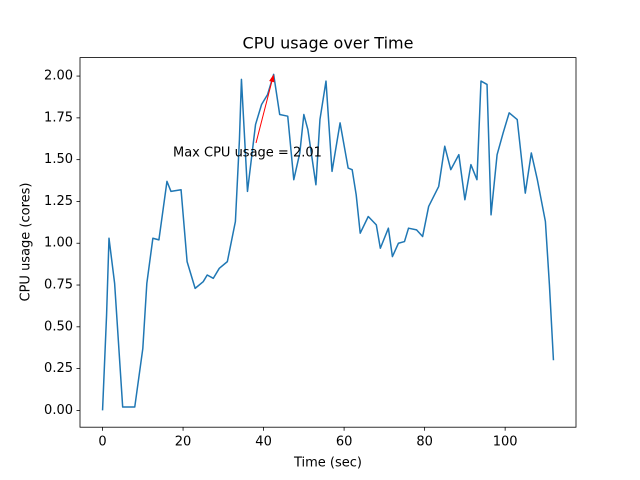 Image resolution: width=640 pixels, height=480 pixels. What do you see at coordinates (58, 368) in the screenshot?
I see `y-tick-label: 0.25` at bounding box center [58, 368].